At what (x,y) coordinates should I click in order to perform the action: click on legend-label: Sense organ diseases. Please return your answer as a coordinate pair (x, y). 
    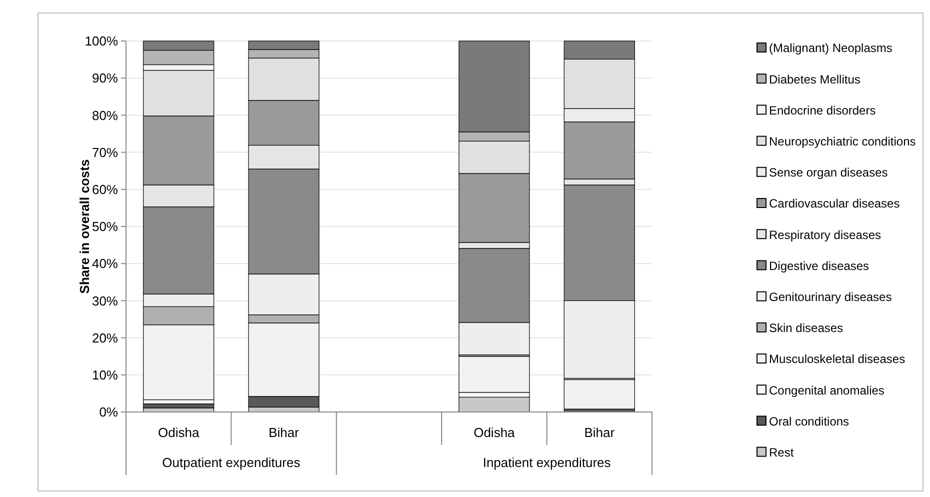
    Looking at the image, I should click on (828, 173).